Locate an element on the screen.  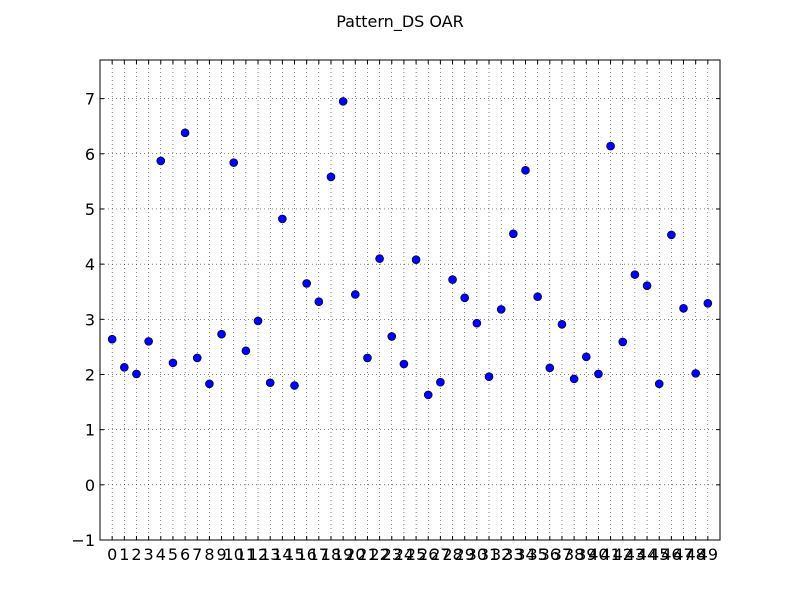
y-tick-label: −1 is located at coordinates (83, 540).